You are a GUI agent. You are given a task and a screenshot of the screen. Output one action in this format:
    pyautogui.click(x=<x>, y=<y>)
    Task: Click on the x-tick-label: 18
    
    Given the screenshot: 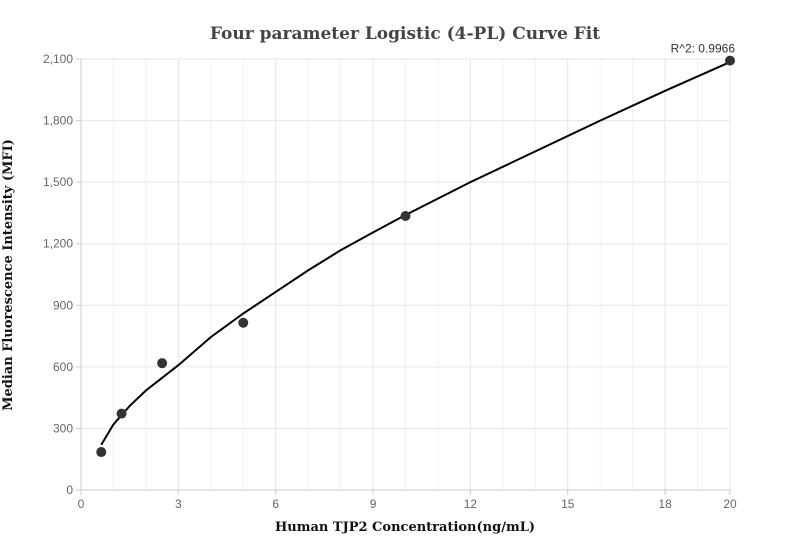 What is the action you would take?
    pyautogui.click(x=665, y=504)
    